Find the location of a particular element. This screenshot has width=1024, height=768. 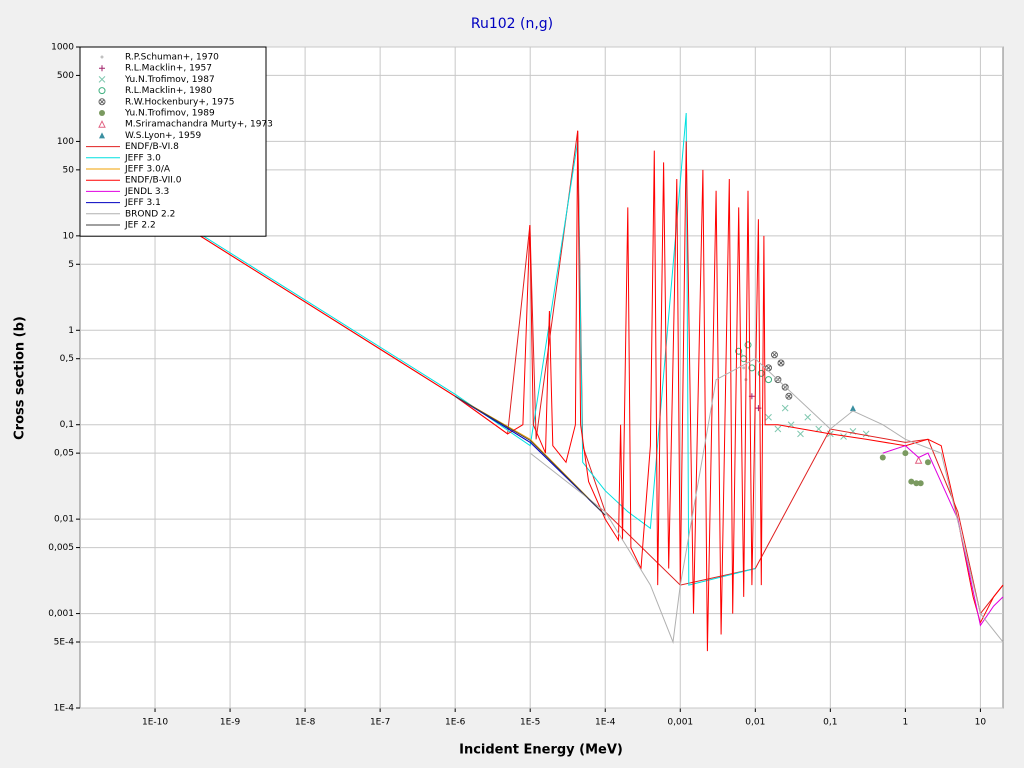

y-tick-label: 0,5 is located at coordinates (67, 359).